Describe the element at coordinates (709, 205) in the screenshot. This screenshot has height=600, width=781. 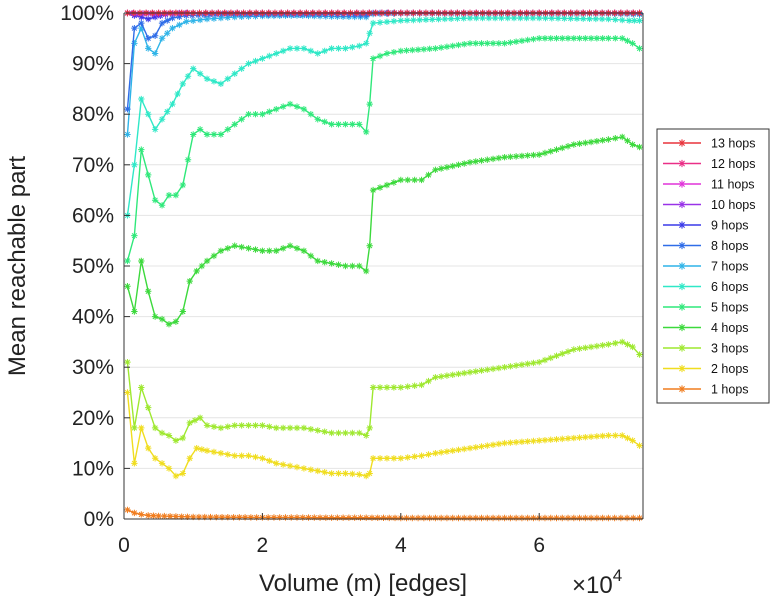
I see `legend-item-10-hops: 10 hops` at that location.